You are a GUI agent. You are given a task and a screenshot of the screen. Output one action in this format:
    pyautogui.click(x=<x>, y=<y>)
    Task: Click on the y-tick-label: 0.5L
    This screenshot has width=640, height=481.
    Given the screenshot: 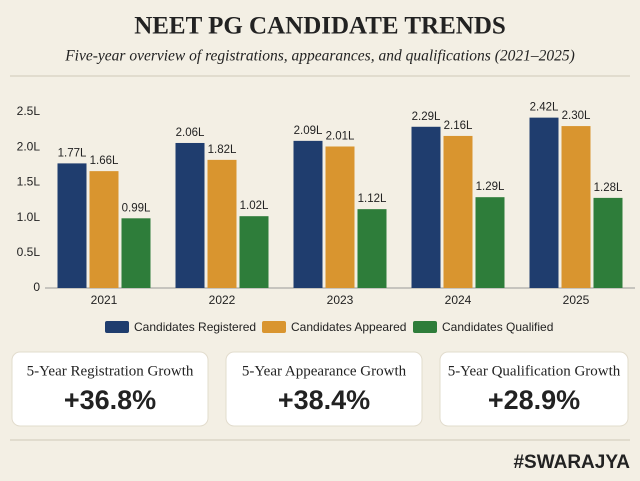 What is the action you would take?
    pyautogui.click(x=29, y=252)
    